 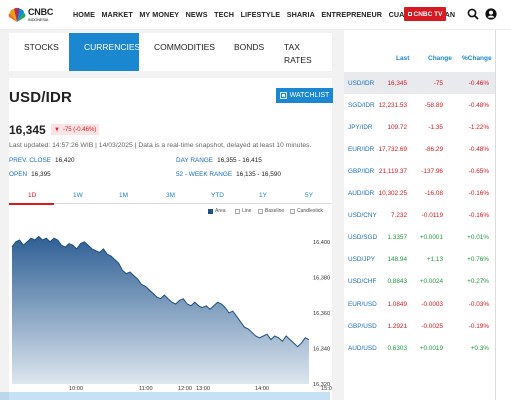 What do you see at coordinates (224, 14) in the screenshot?
I see `nav-item-tech: TECH` at bounding box center [224, 14].